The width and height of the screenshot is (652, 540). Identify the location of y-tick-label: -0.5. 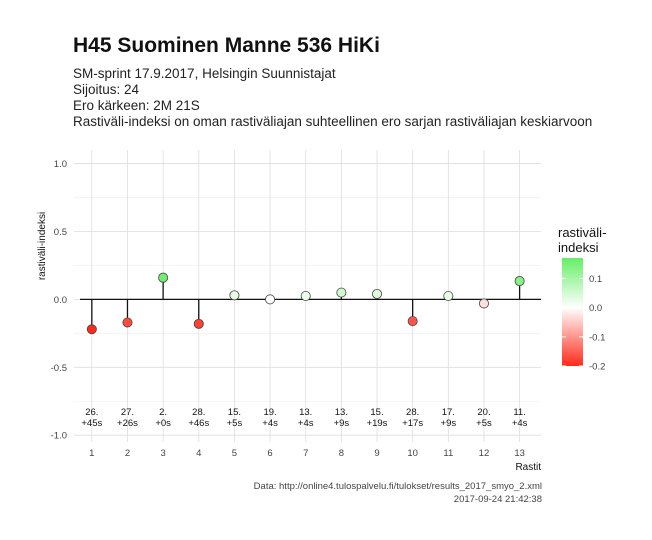
(59, 368).